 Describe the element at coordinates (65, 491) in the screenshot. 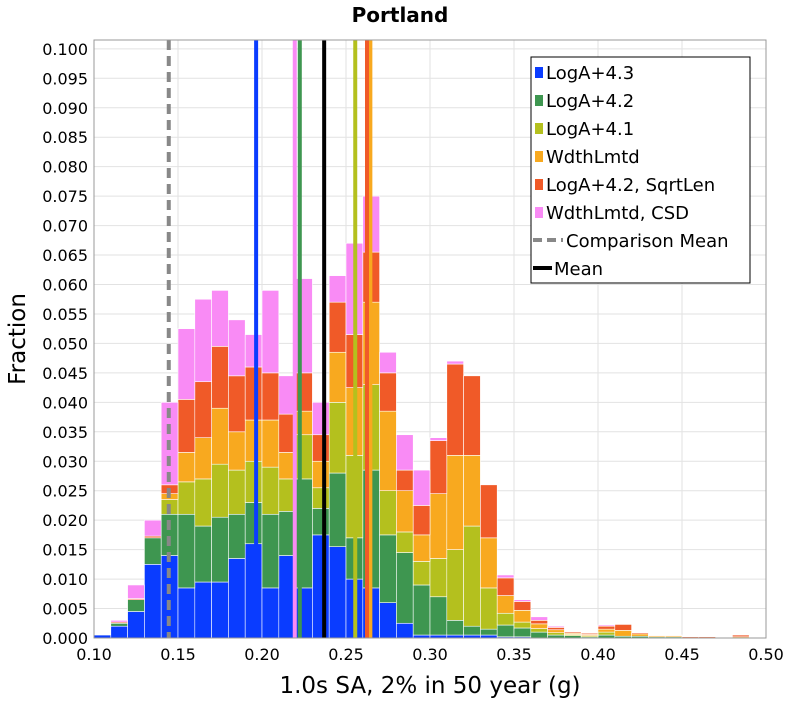

I see `y-tick-label: 0.025` at that location.